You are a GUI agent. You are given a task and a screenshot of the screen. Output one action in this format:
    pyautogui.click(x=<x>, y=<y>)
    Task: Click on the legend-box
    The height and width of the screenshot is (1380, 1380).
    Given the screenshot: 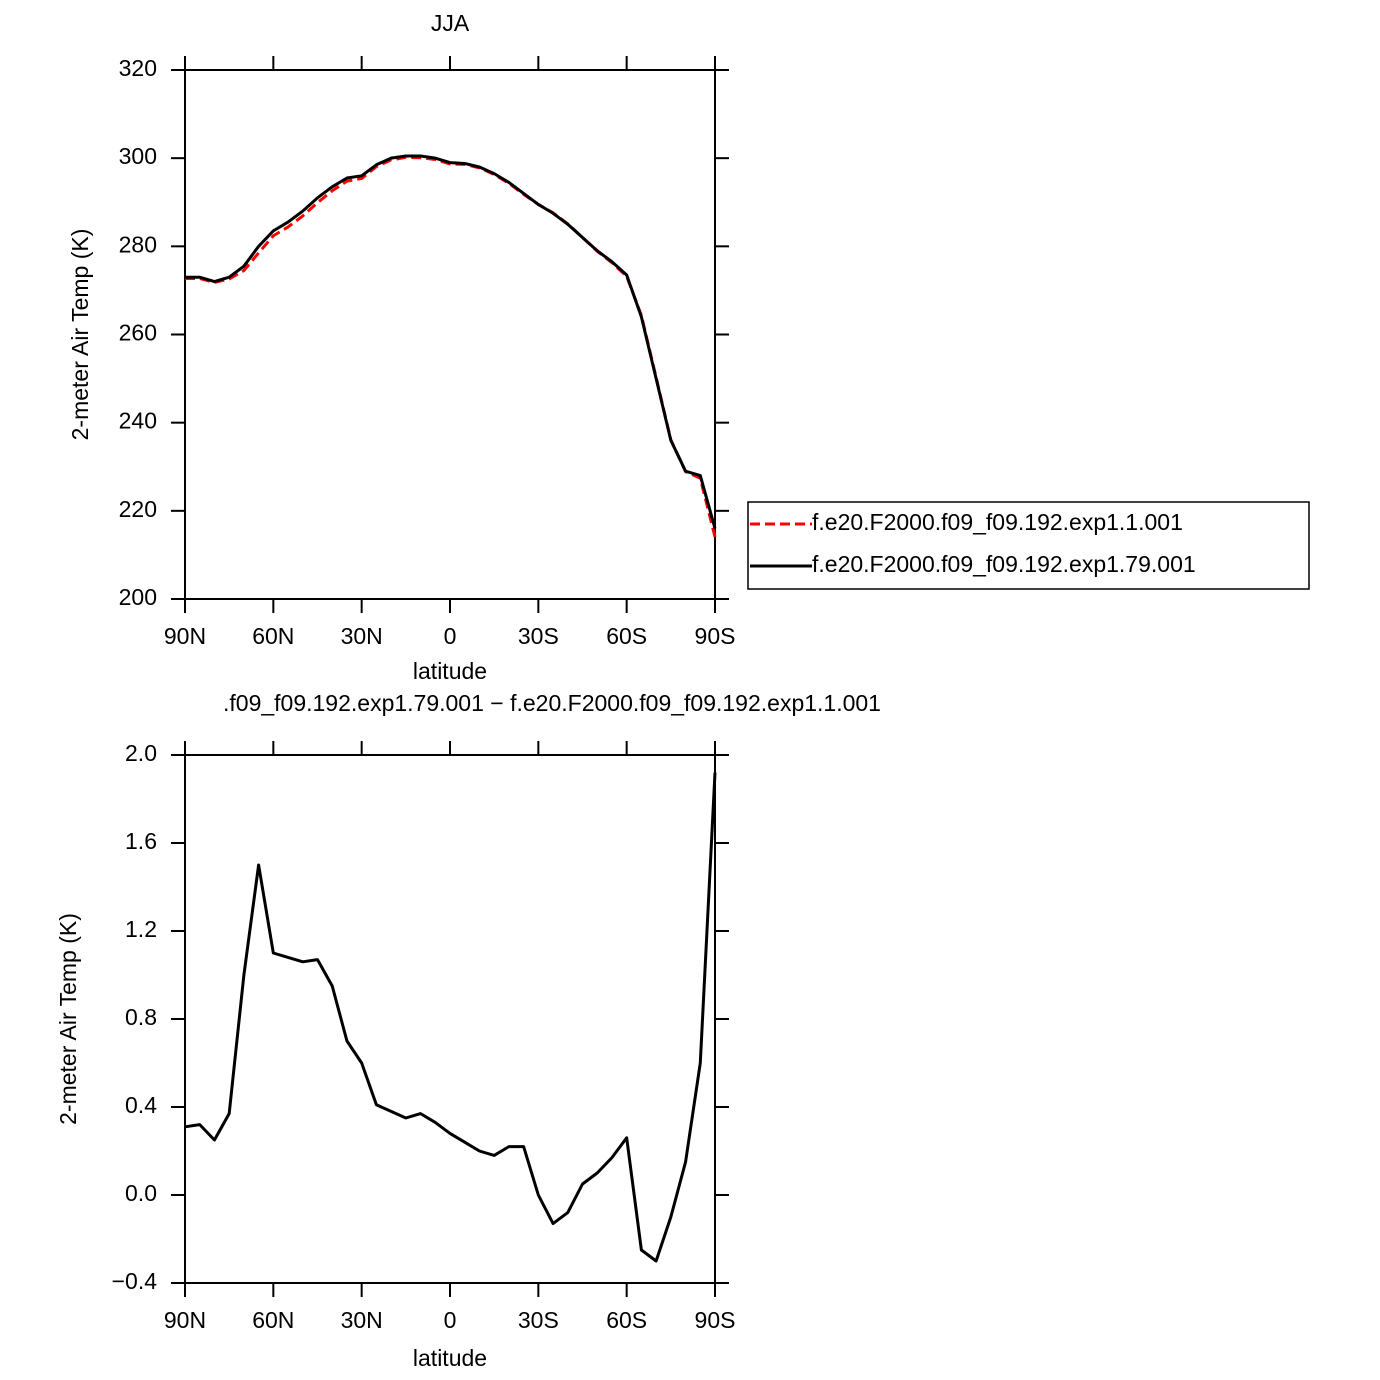 What is the action you would take?
    pyautogui.click(x=1028, y=545)
    